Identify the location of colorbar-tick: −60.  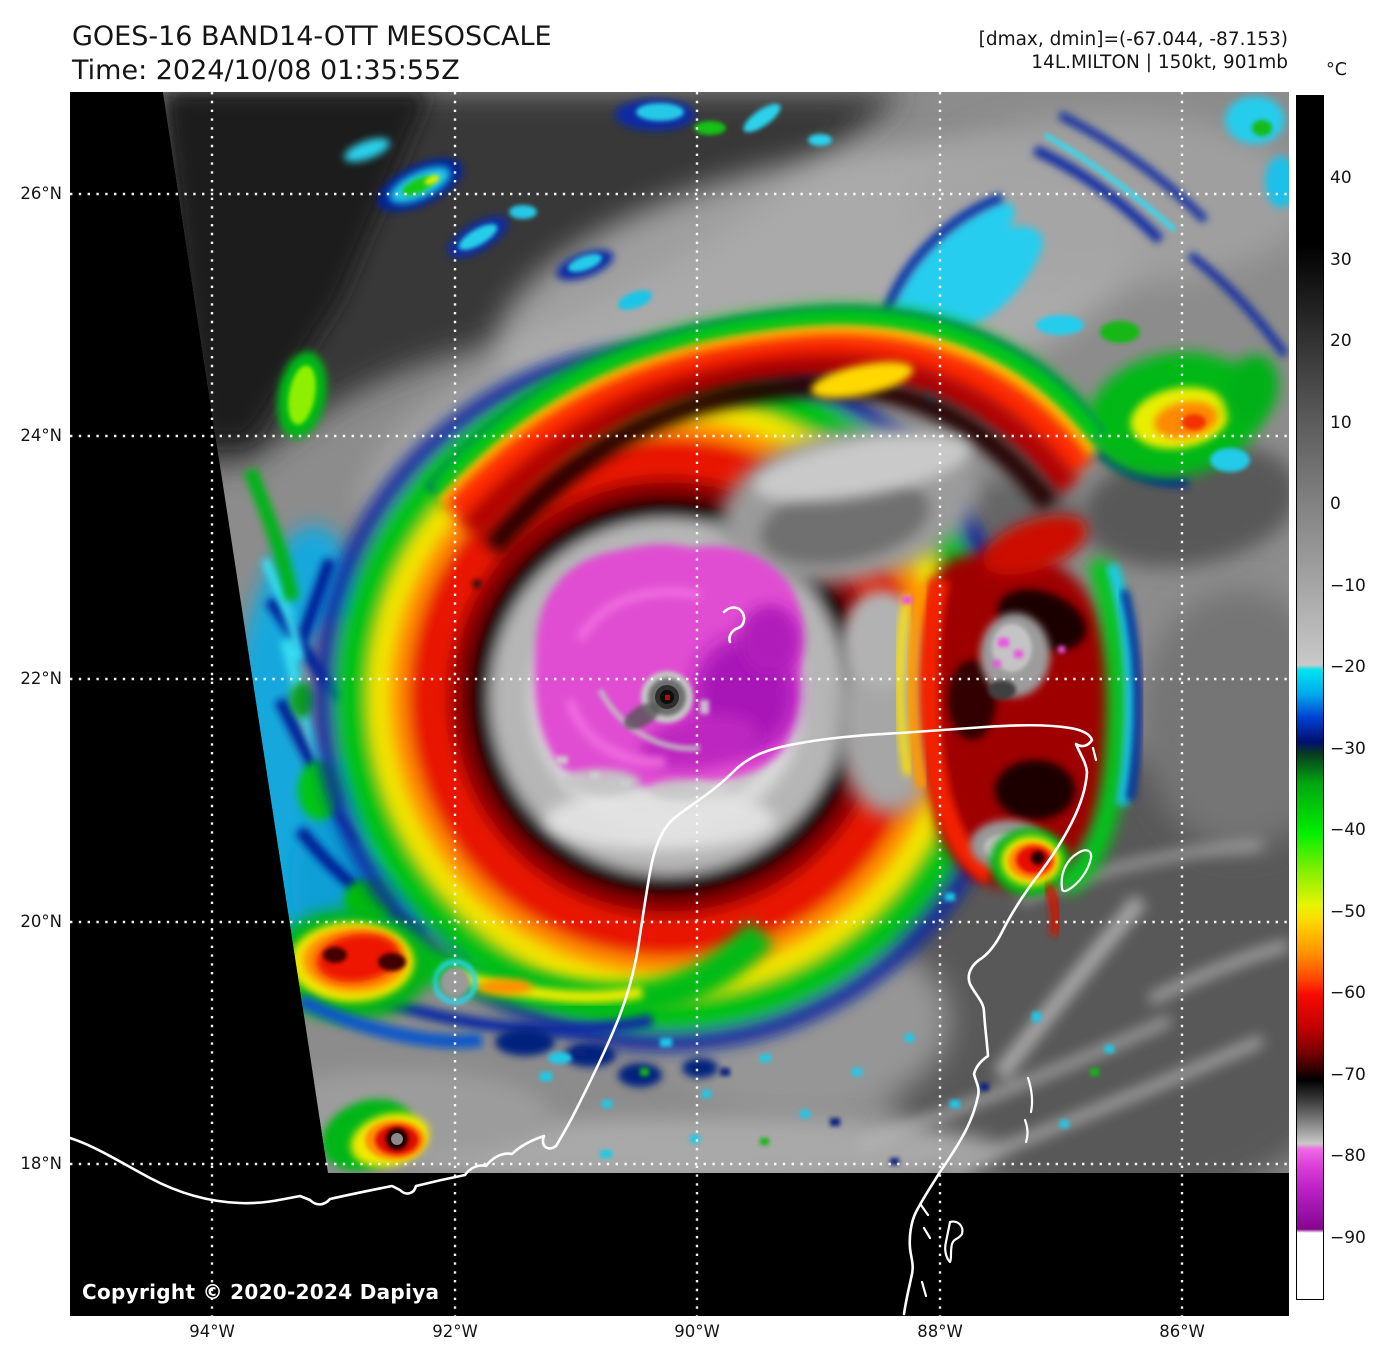
(1348, 993).